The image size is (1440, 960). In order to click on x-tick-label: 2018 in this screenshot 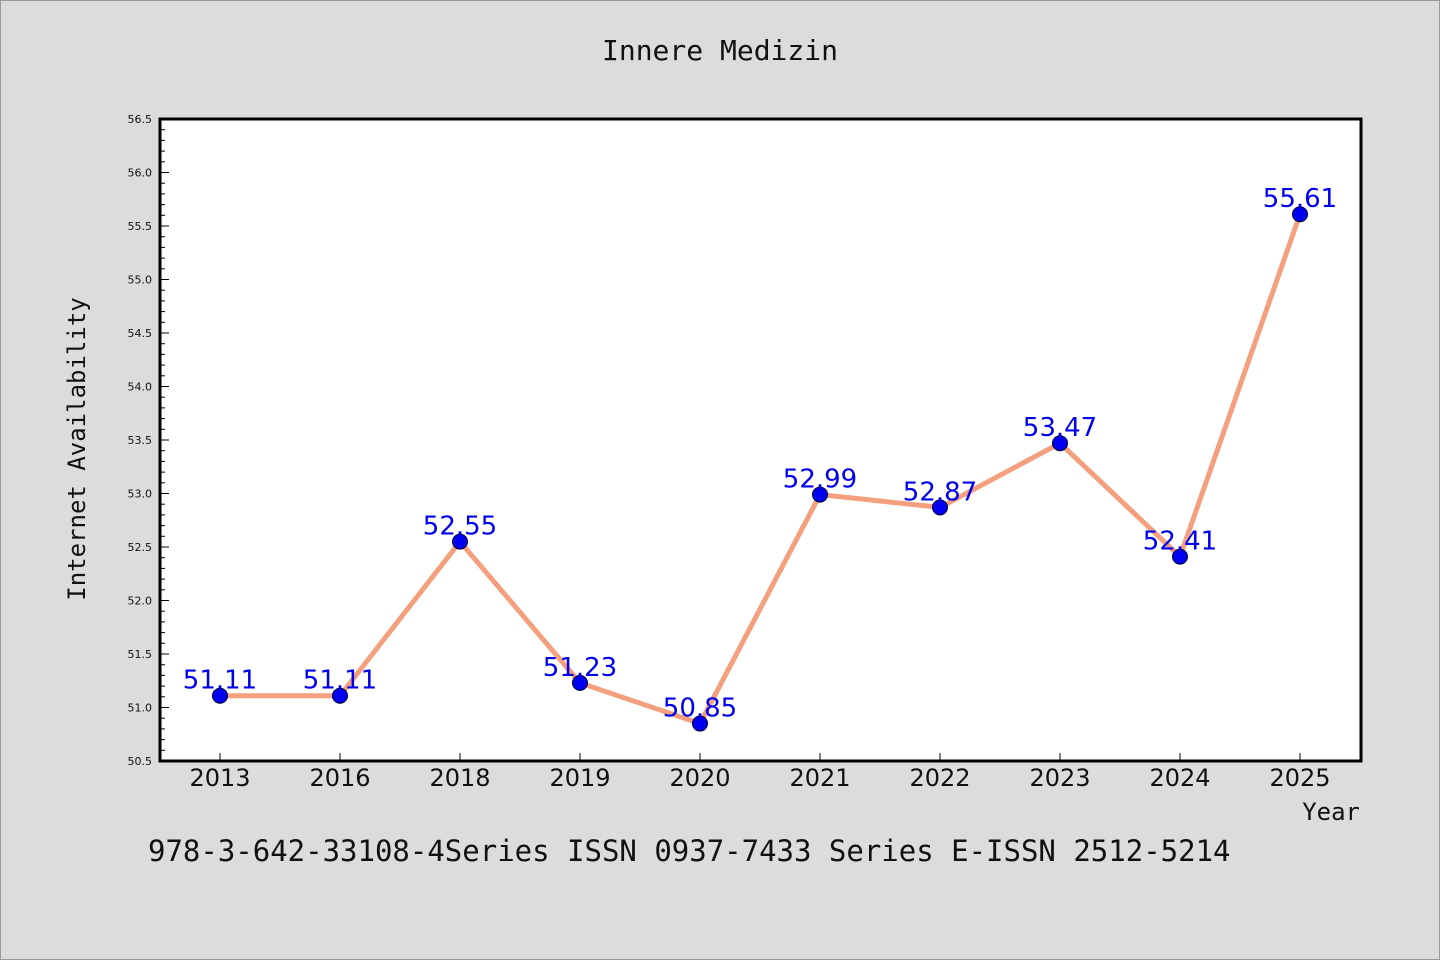, I will do `click(459, 778)`.